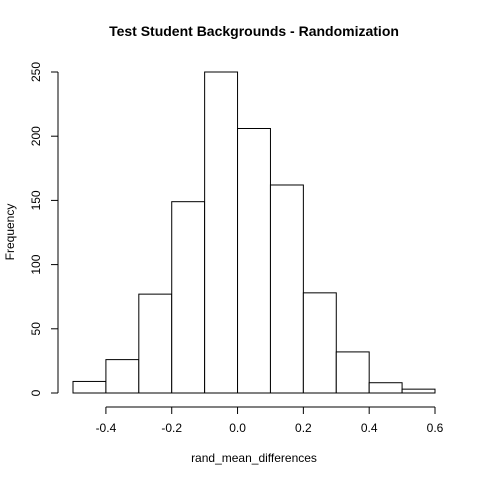  I want to click on y-tick-label: 50, so click(36, 329).